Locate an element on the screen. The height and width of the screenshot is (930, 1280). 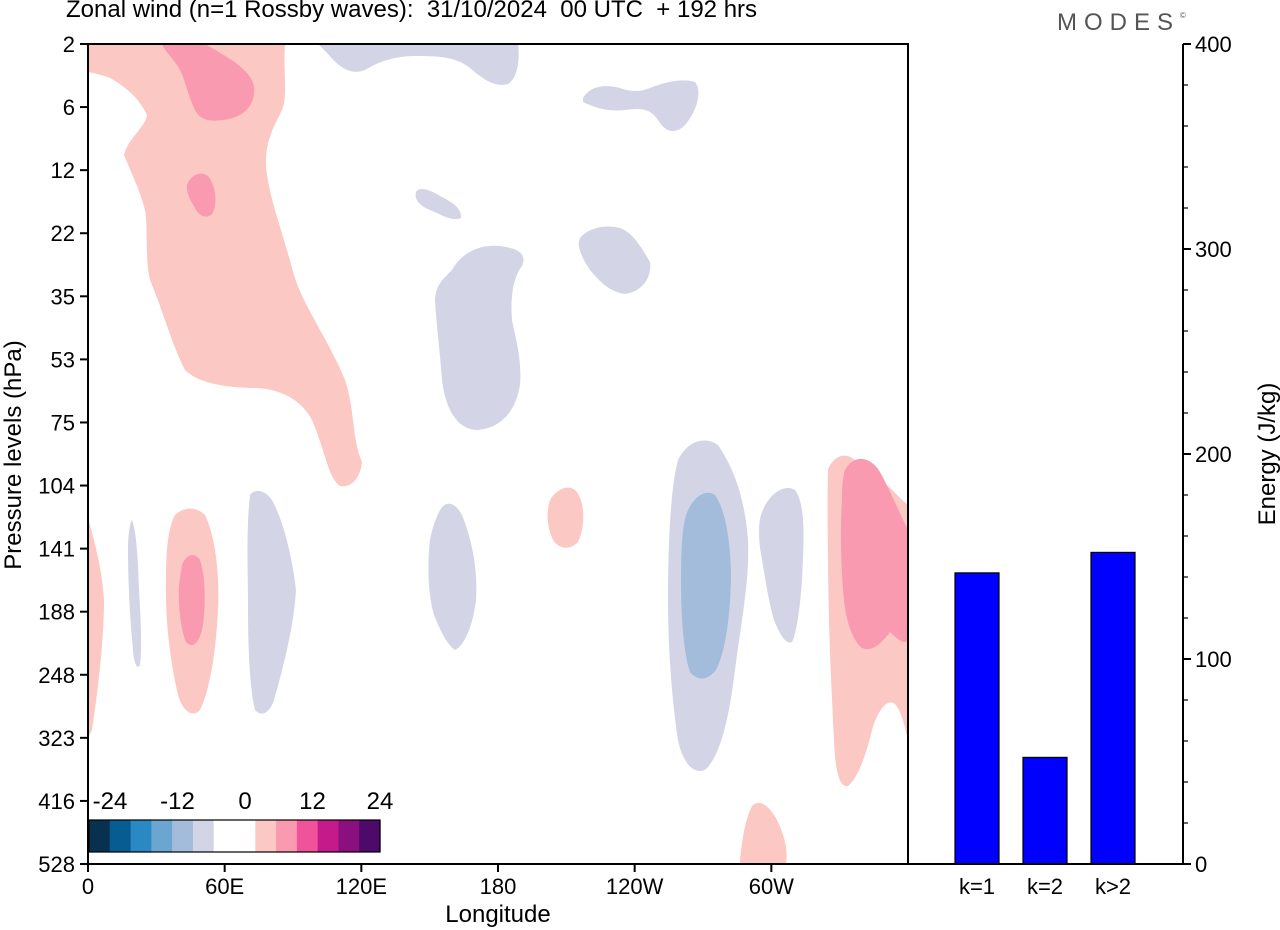
y-axis: 2 6 12 22 35 53 75 104 141 188 248 323 416 528 is located at coordinates (63, 454).